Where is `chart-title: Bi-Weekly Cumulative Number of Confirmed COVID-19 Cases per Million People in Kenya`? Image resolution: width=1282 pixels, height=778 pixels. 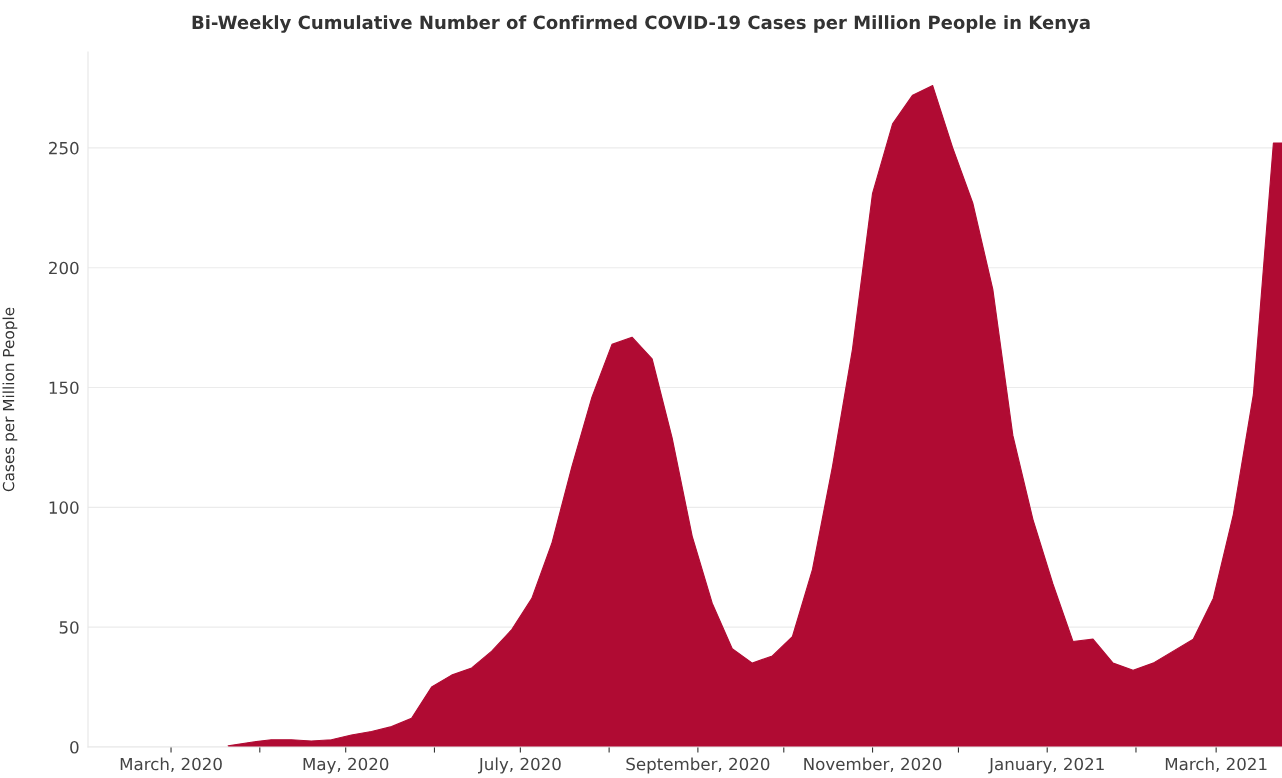
chart-title: Bi-Weekly Cumulative Number of Confirmed COVID-19 Cases per Million People in Kenya is located at coordinates (641, 24).